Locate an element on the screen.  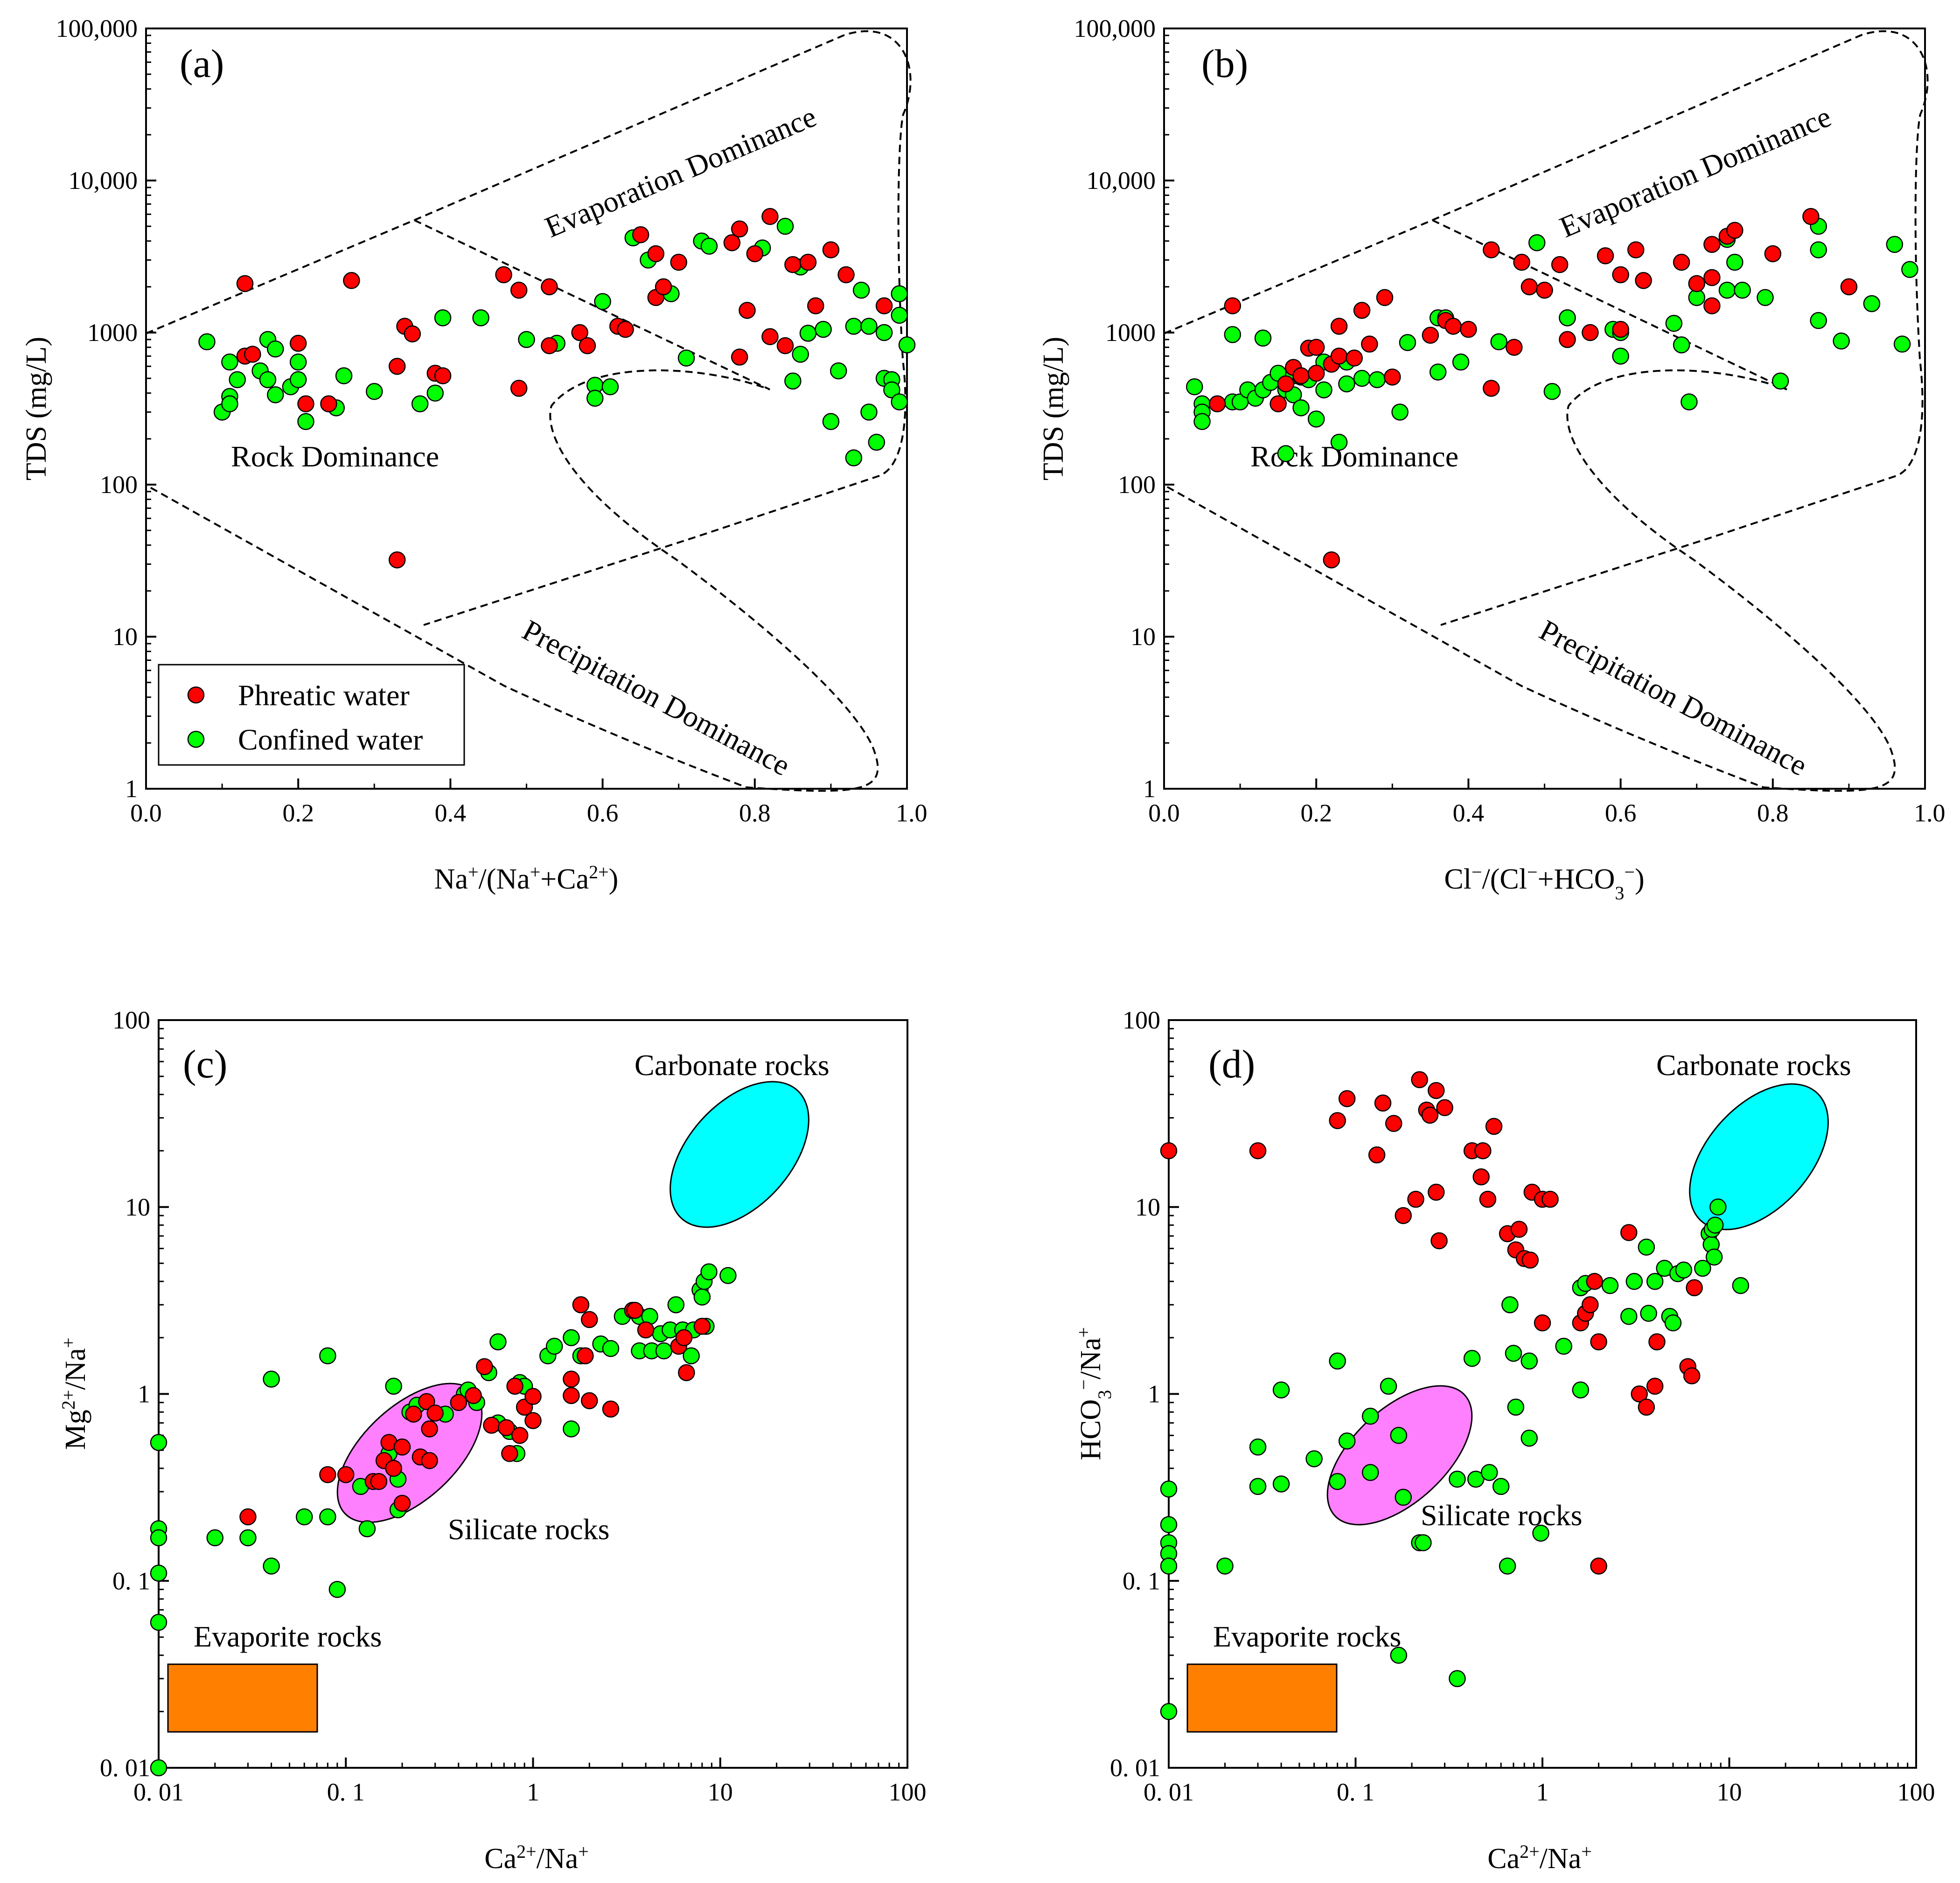
panel-label: (d) is located at coordinates (1232, 1064).